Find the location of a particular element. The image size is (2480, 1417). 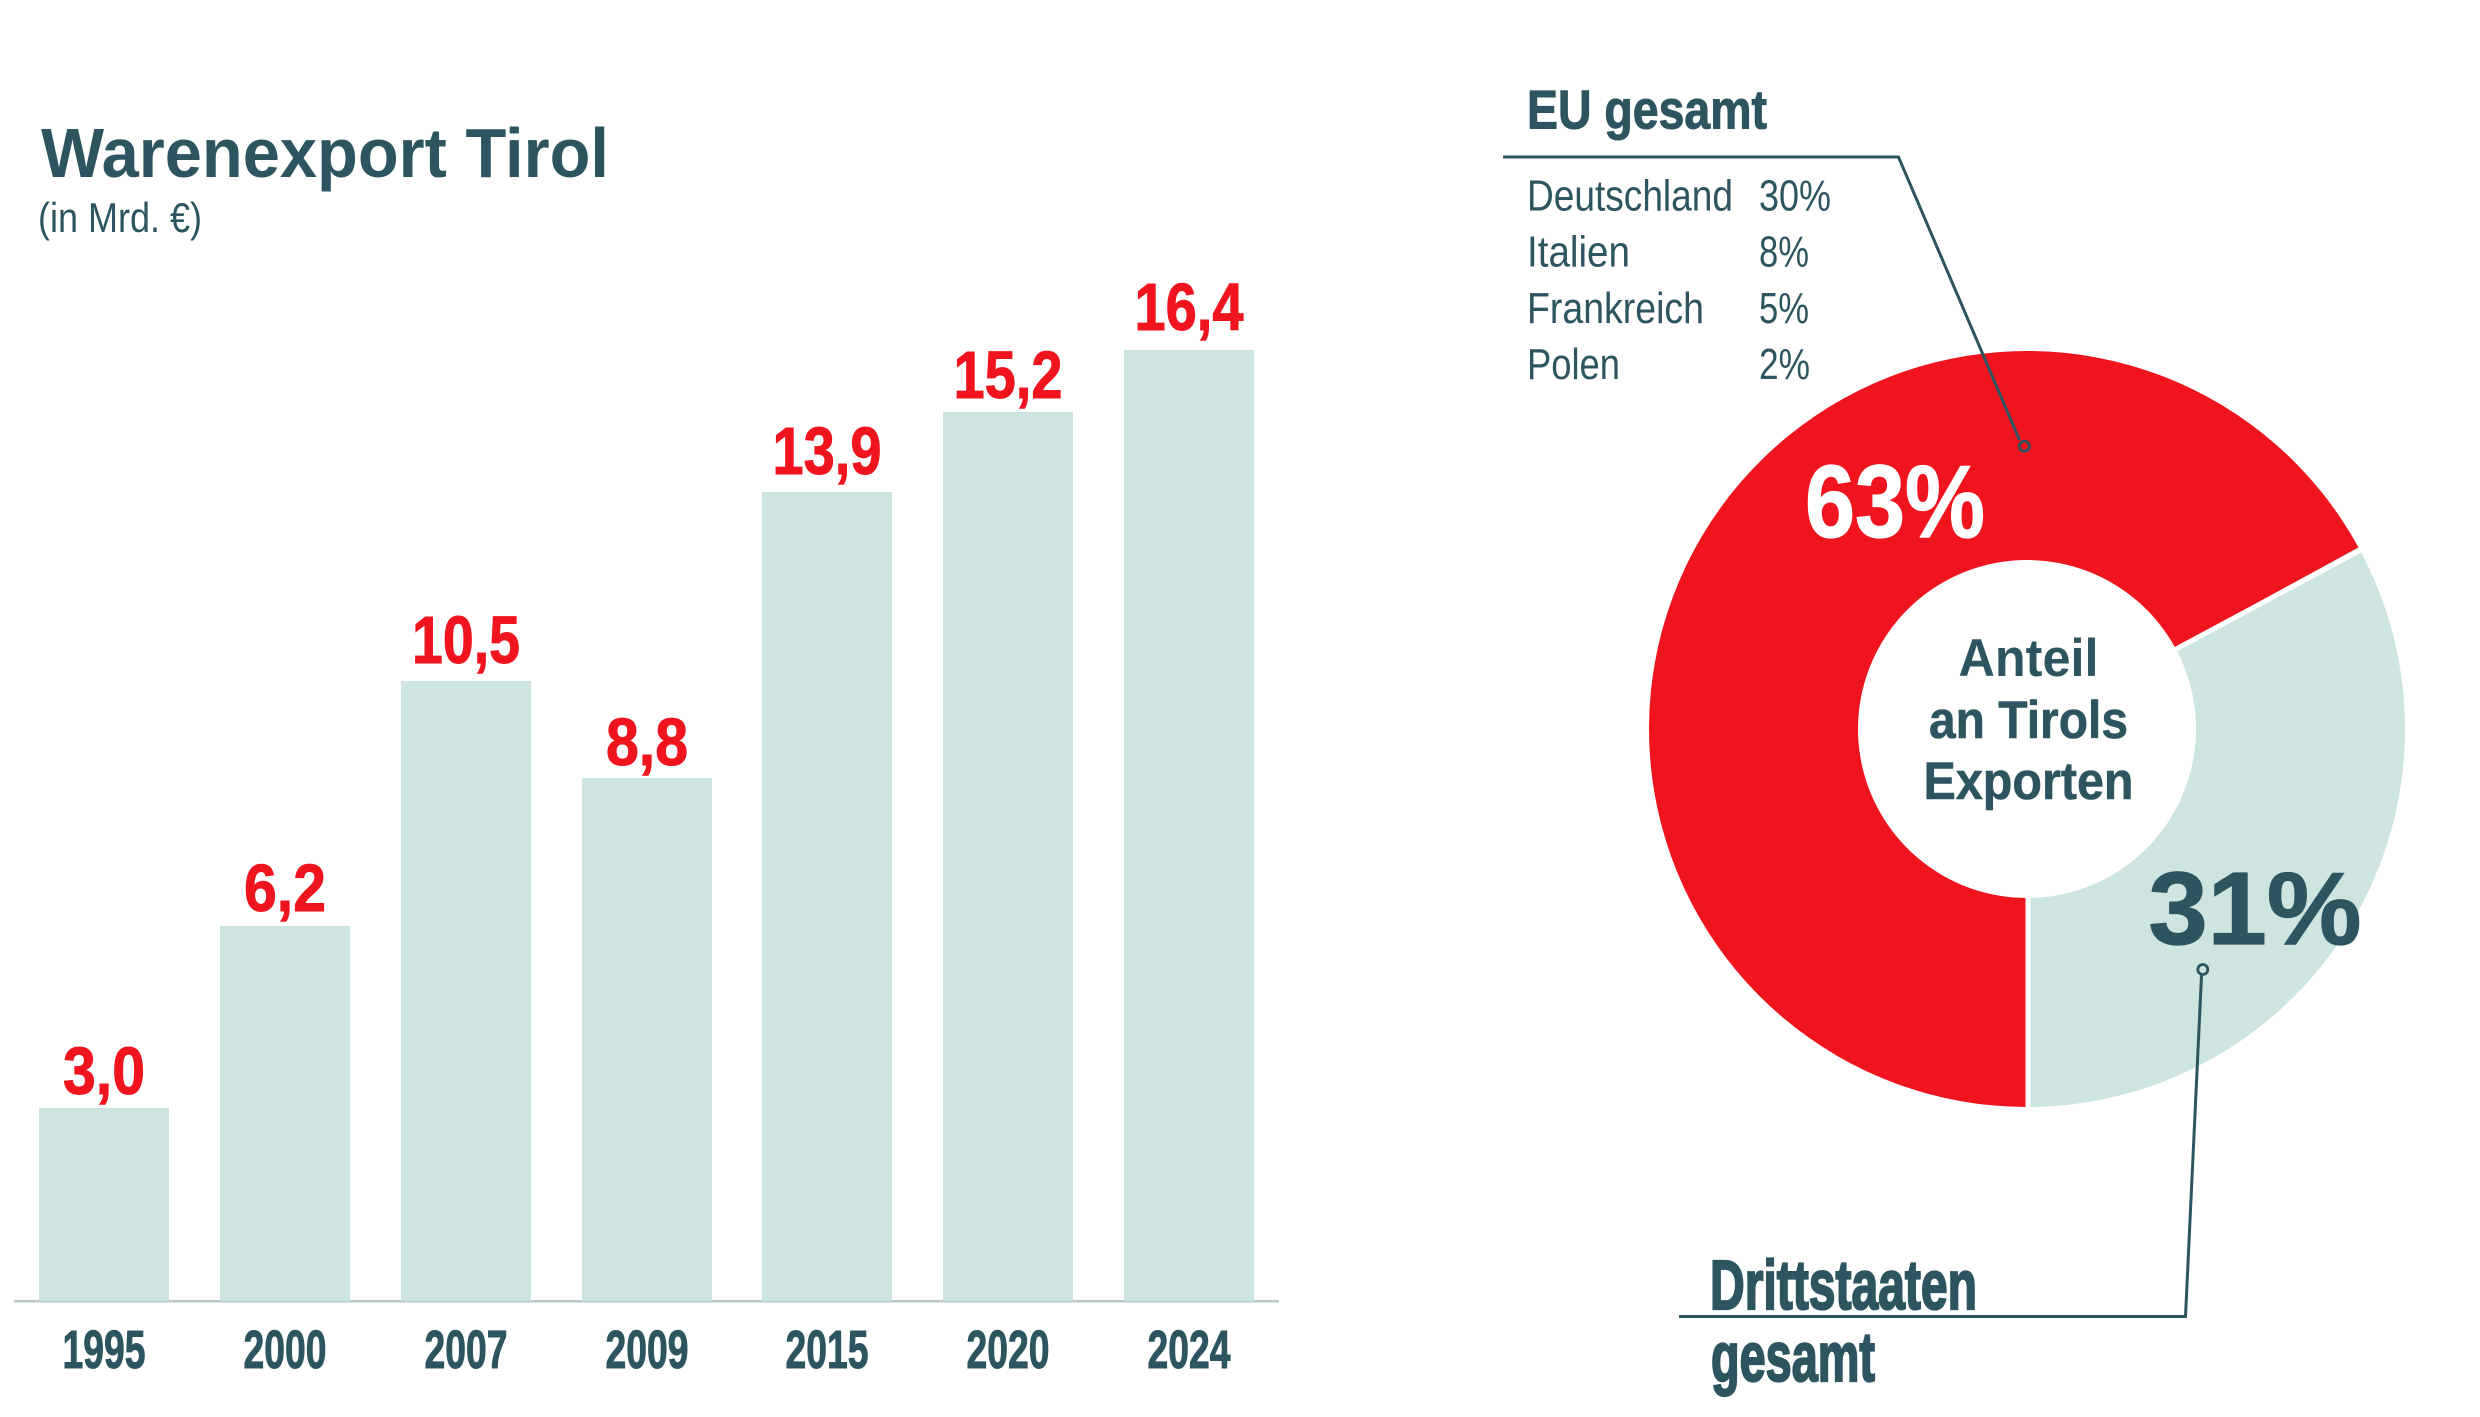

svg-text: 63% is located at coordinates (1895, 501).